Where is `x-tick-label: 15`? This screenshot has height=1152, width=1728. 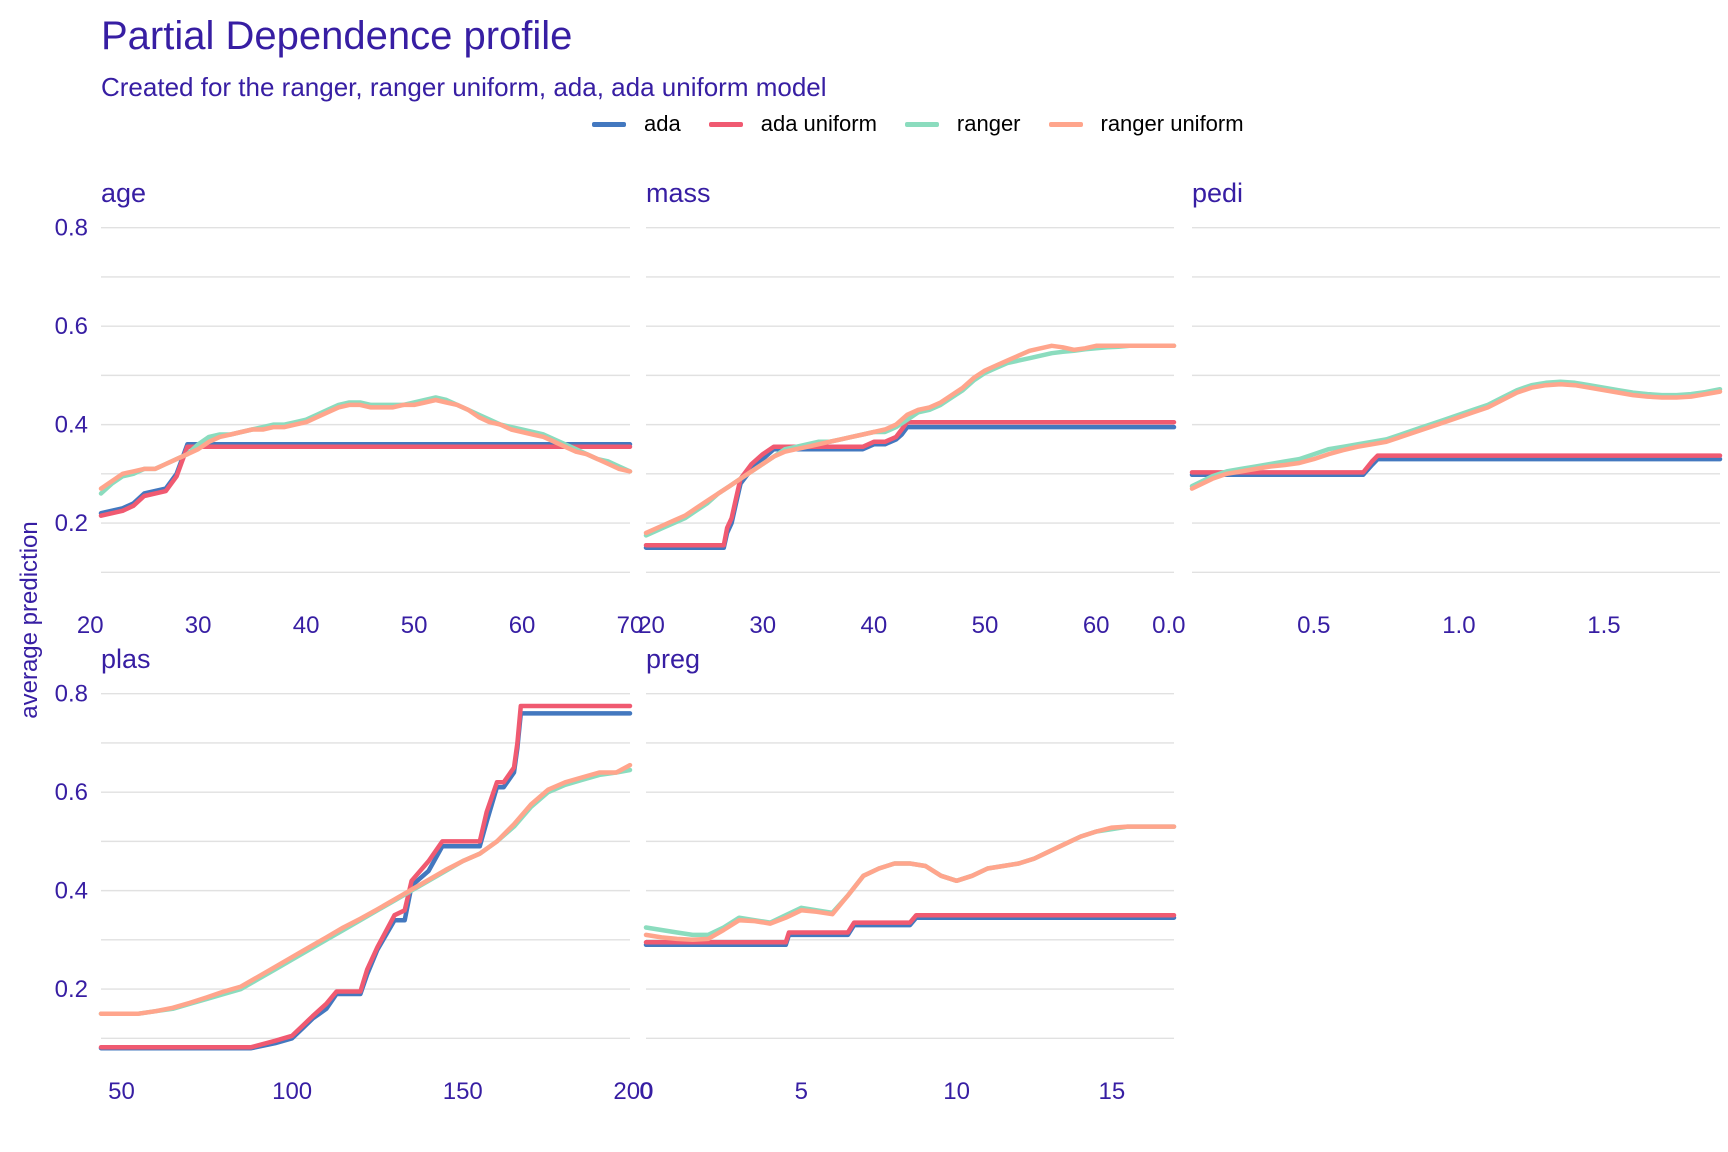
x-tick-label: 15 is located at coordinates (1112, 1091).